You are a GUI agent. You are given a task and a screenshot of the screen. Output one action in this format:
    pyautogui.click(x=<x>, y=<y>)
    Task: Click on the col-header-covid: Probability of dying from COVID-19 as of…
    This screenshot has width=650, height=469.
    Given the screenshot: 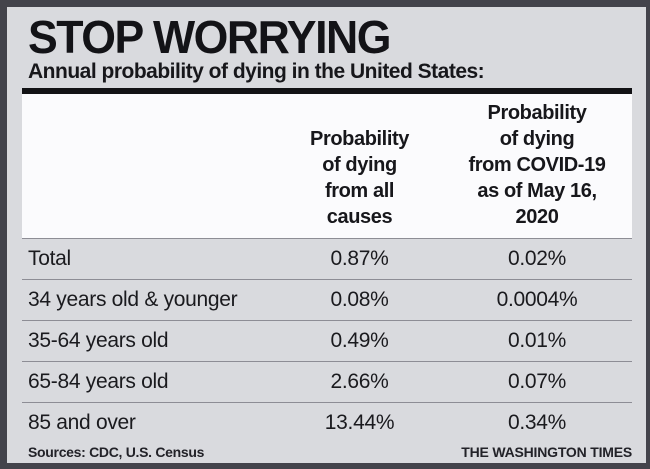 What is the action you would take?
    pyautogui.click(x=537, y=165)
    